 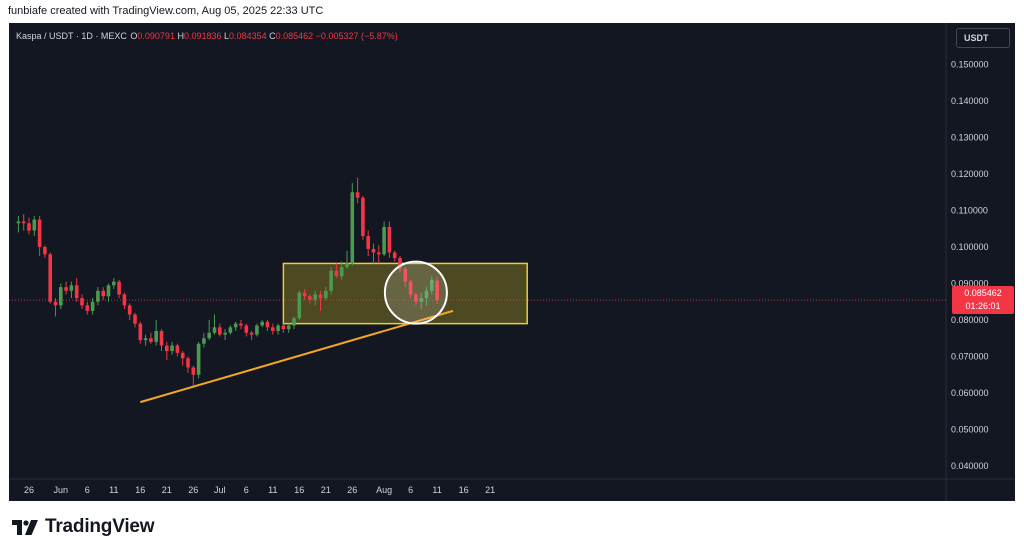 What do you see at coordinates (384, 490) in the screenshot?
I see `x-tick-label: Aug` at bounding box center [384, 490].